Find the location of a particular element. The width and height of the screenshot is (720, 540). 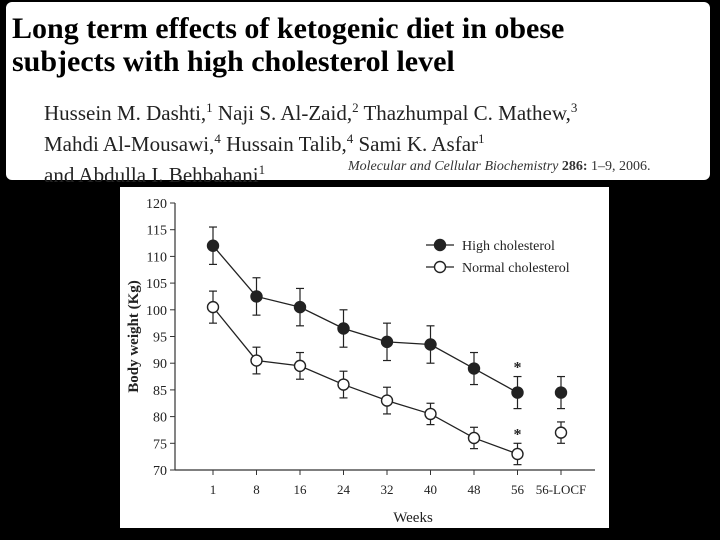

journal-pages: 1–9, 2006. is located at coordinates (621, 166).